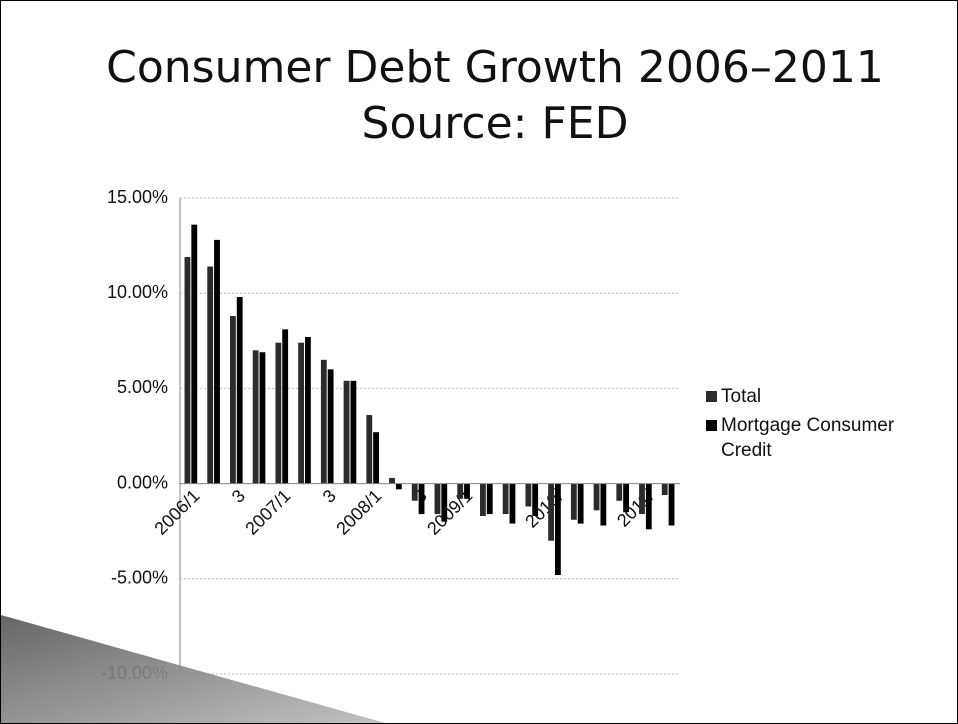 The height and width of the screenshot is (724, 958). What do you see at coordinates (137, 197) in the screenshot?
I see `y-tick-label: 15.00%` at bounding box center [137, 197].